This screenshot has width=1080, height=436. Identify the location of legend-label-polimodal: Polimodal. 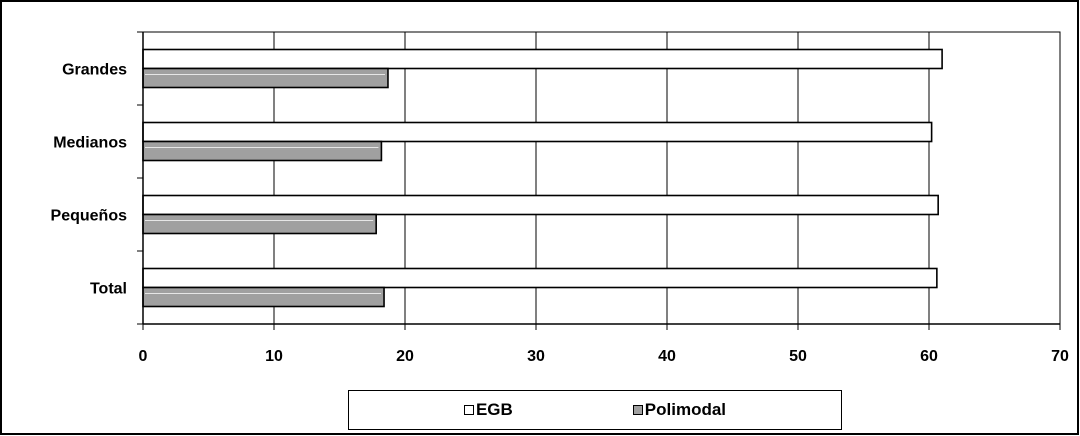
(685, 409).